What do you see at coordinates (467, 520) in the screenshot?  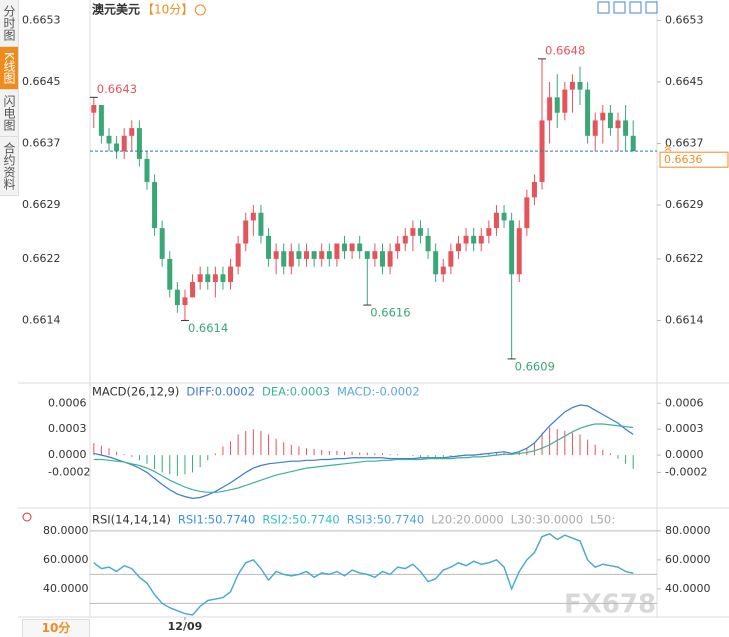 I see `legend-entry: L20:20.0000` at bounding box center [467, 520].